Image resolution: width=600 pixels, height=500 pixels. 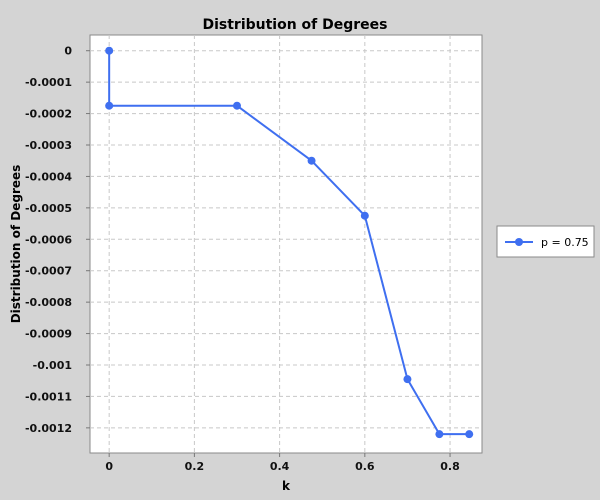 What do you see at coordinates (109, 466) in the screenshot?
I see `x-tick-label: 0` at bounding box center [109, 466].